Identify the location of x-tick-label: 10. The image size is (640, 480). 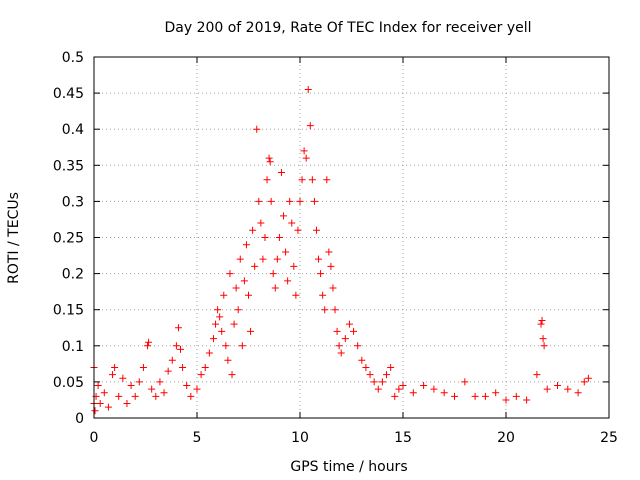
(300, 438).